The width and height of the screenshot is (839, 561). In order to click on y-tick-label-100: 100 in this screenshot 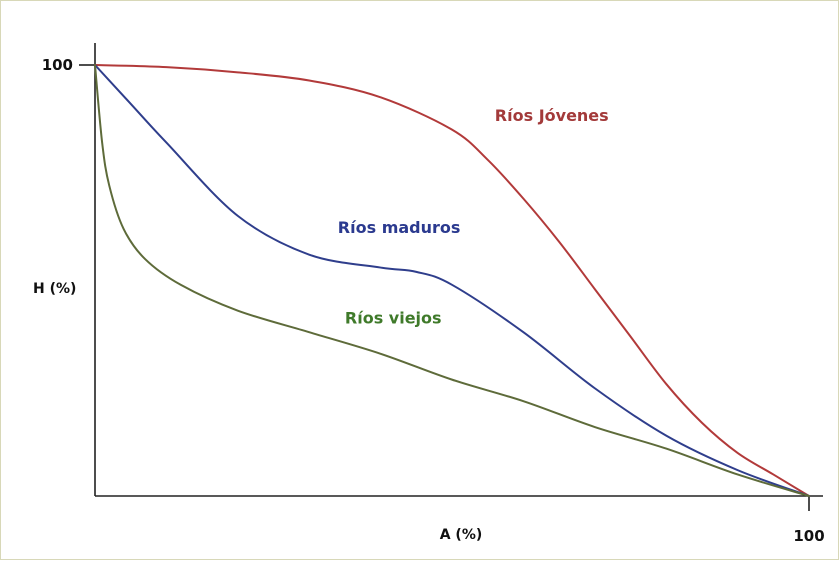, I will do `click(57, 65)`.